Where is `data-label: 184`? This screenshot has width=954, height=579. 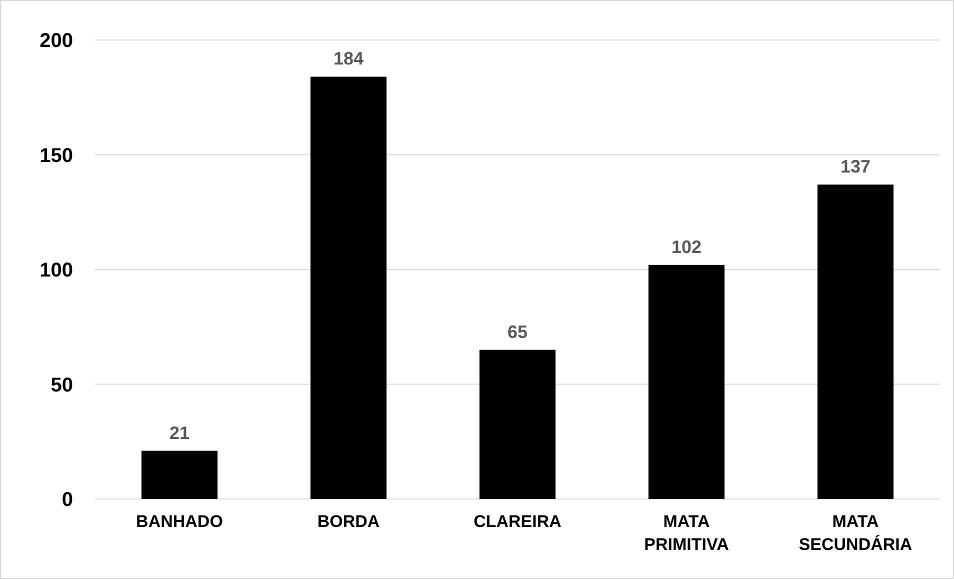 data-label: 184 is located at coordinates (348, 58).